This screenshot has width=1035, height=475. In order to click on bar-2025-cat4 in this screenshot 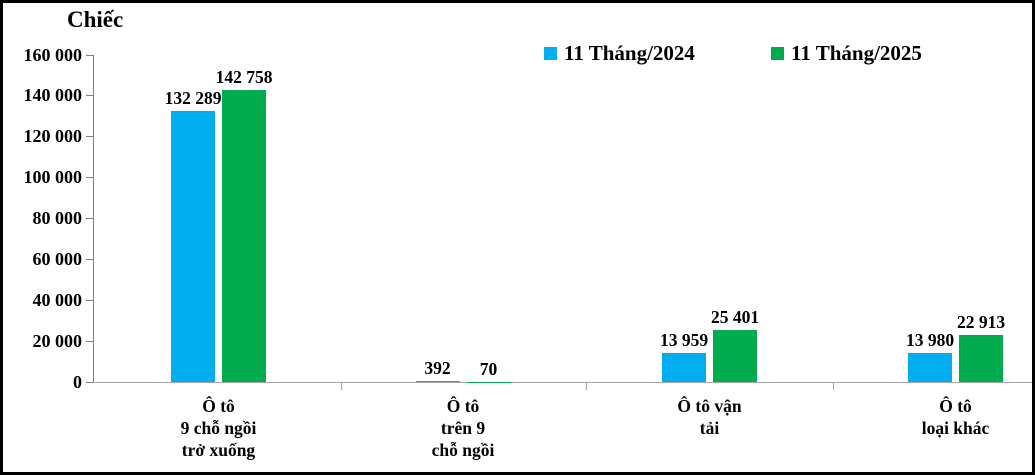, I will do `click(981, 358)`.